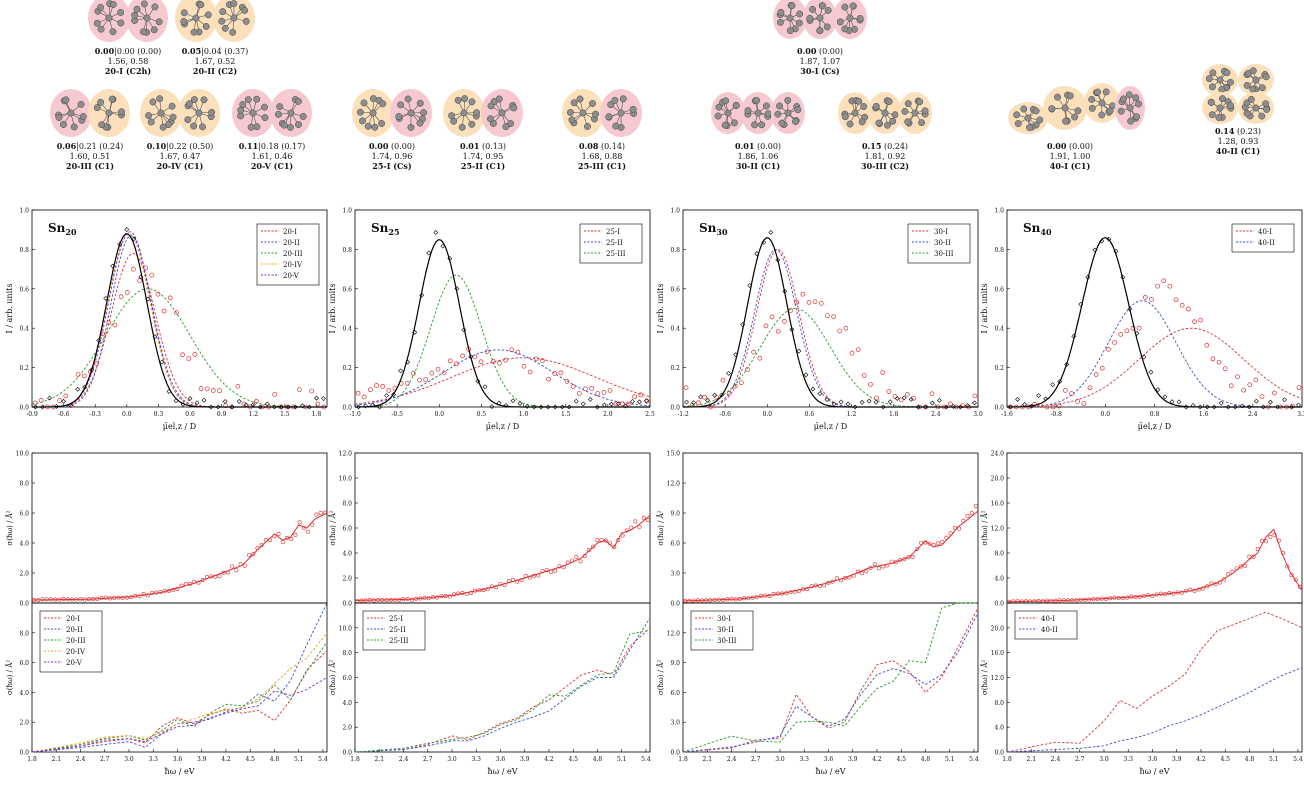  What do you see at coordinates (608, 414) in the screenshot?
I see `x-tick-label: 2.0` at bounding box center [608, 414].